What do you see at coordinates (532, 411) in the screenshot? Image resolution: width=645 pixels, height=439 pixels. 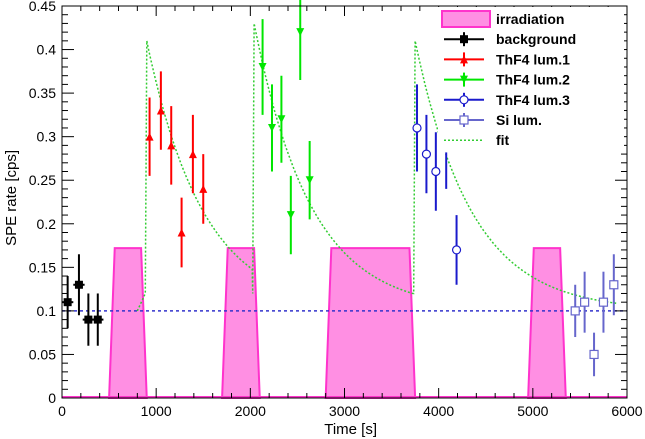 I see `x-tick-label: 5000` at bounding box center [532, 411].